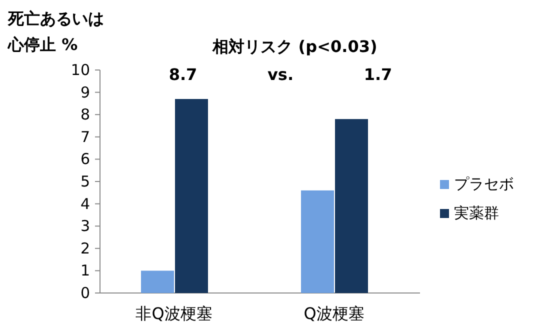  Describe the element at coordinates (484, 184) in the screenshot. I see `legend-label: プラセボ` at that location.